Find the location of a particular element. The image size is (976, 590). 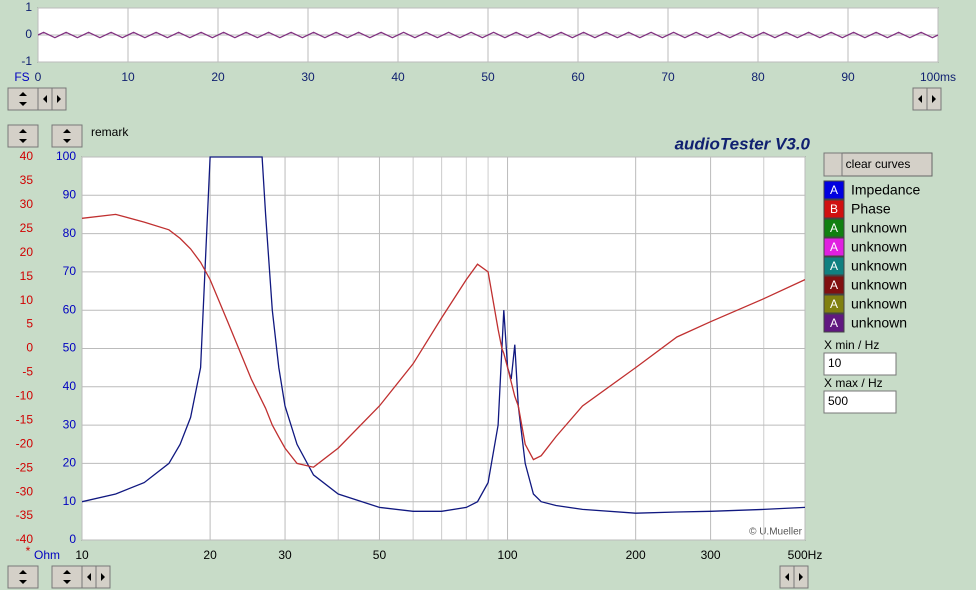

x-tick-label: 60 is located at coordinates (578, 77).